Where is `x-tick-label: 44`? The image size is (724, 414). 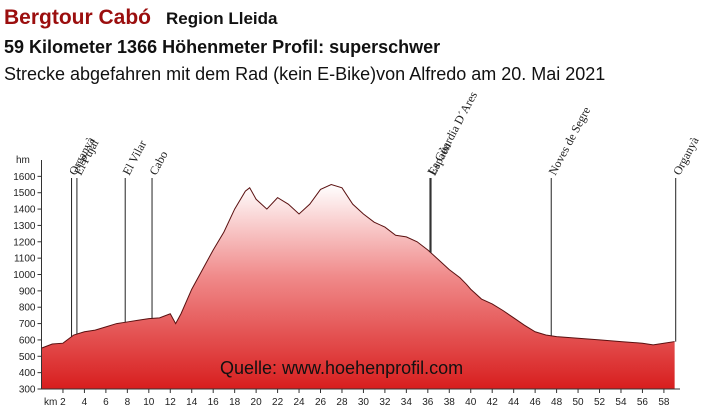 x-tick-label: 44 is located at coordinates (514, 402).